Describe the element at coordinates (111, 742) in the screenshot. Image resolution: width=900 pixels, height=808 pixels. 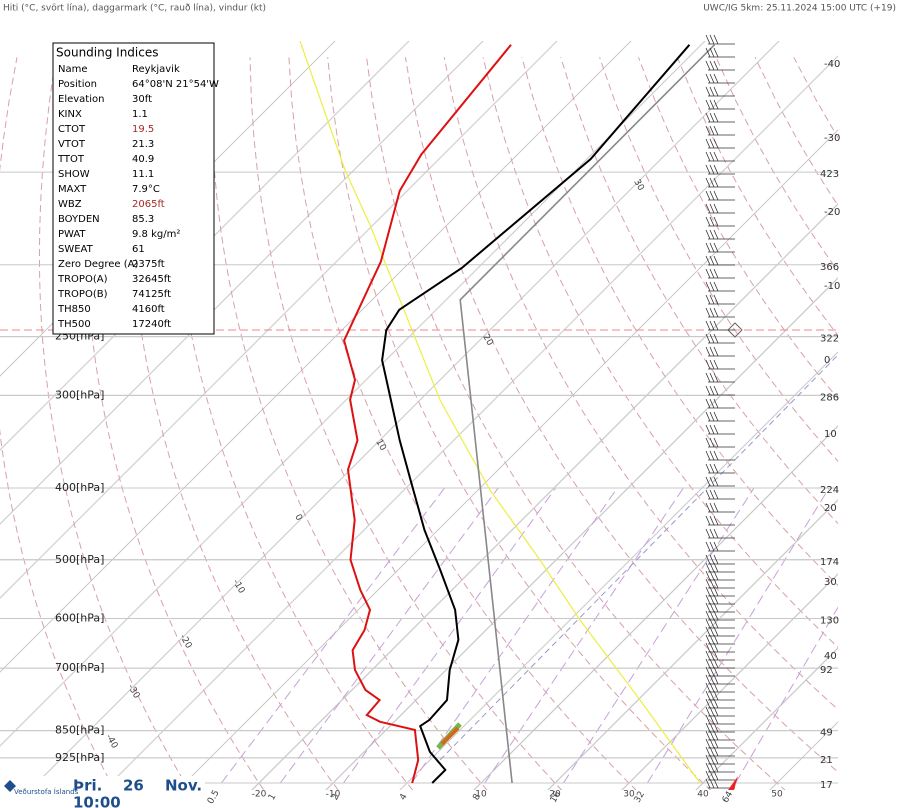
I see `adiabat-label: -40` at that location.